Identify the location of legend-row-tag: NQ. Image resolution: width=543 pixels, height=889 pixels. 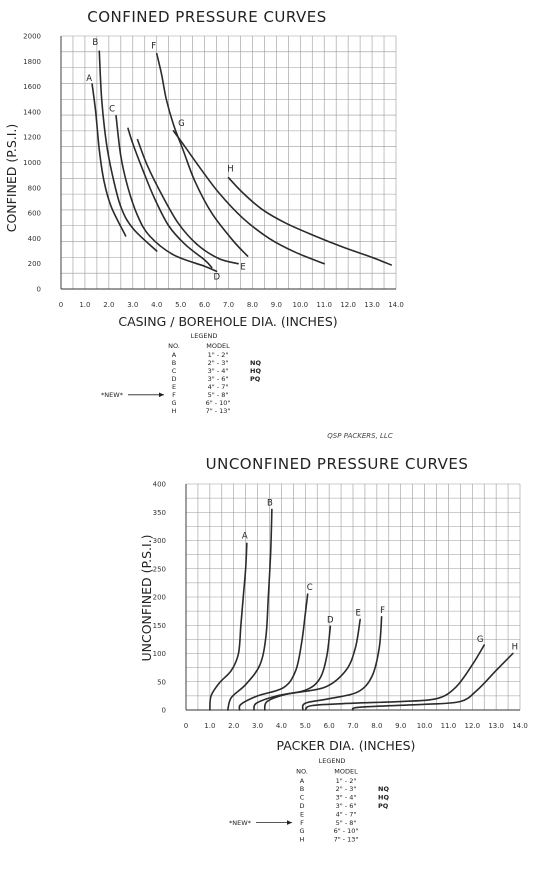
(383, 789).